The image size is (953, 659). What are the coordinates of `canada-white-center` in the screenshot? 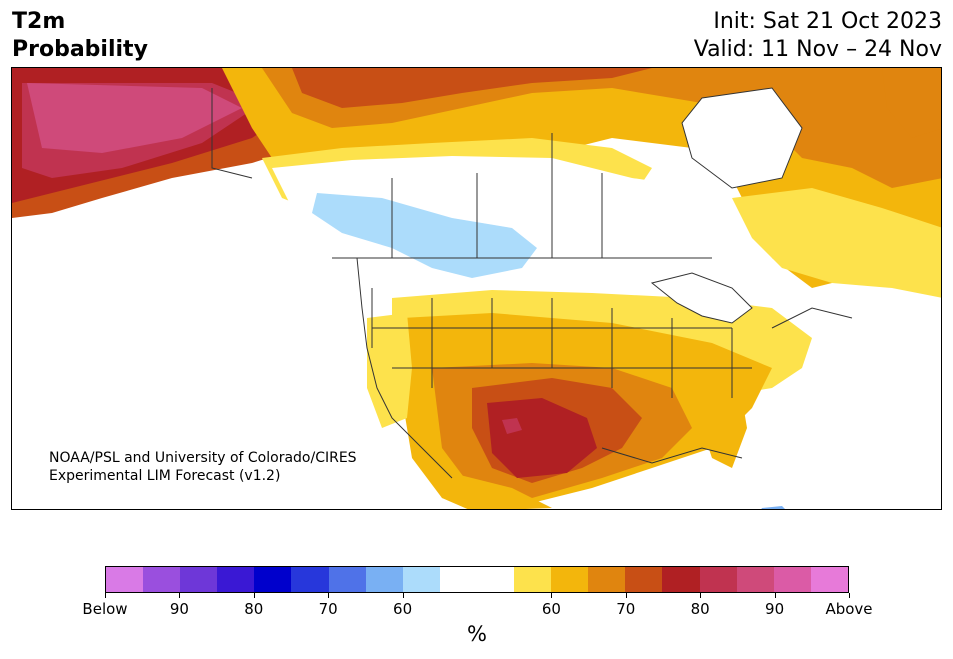 It's located at (507, 217).